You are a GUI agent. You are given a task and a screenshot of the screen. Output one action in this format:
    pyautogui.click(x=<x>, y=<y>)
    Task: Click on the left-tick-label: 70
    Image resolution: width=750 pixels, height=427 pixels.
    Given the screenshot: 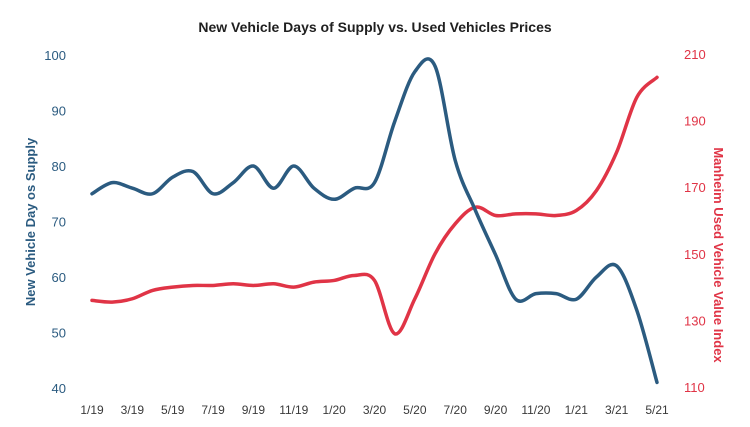 What is the action you would take?
    pyautogui.click(x=59, y=222)
    